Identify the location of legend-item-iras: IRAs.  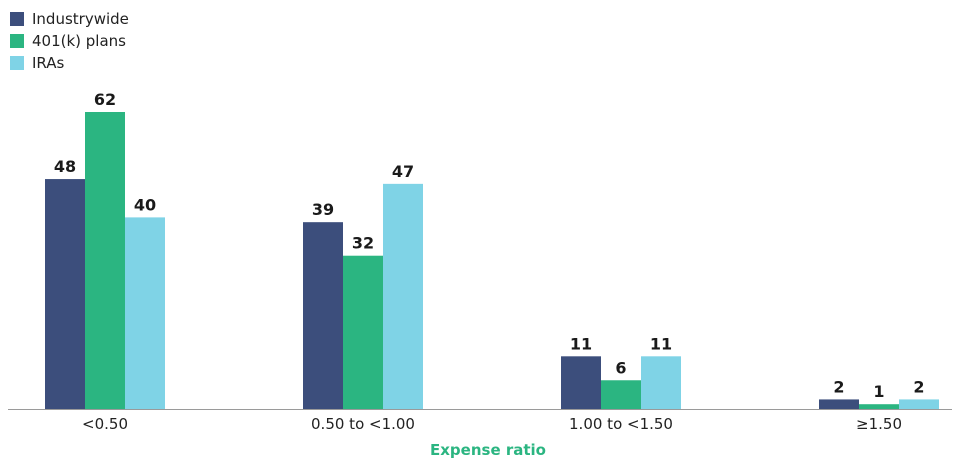
(69, 63).